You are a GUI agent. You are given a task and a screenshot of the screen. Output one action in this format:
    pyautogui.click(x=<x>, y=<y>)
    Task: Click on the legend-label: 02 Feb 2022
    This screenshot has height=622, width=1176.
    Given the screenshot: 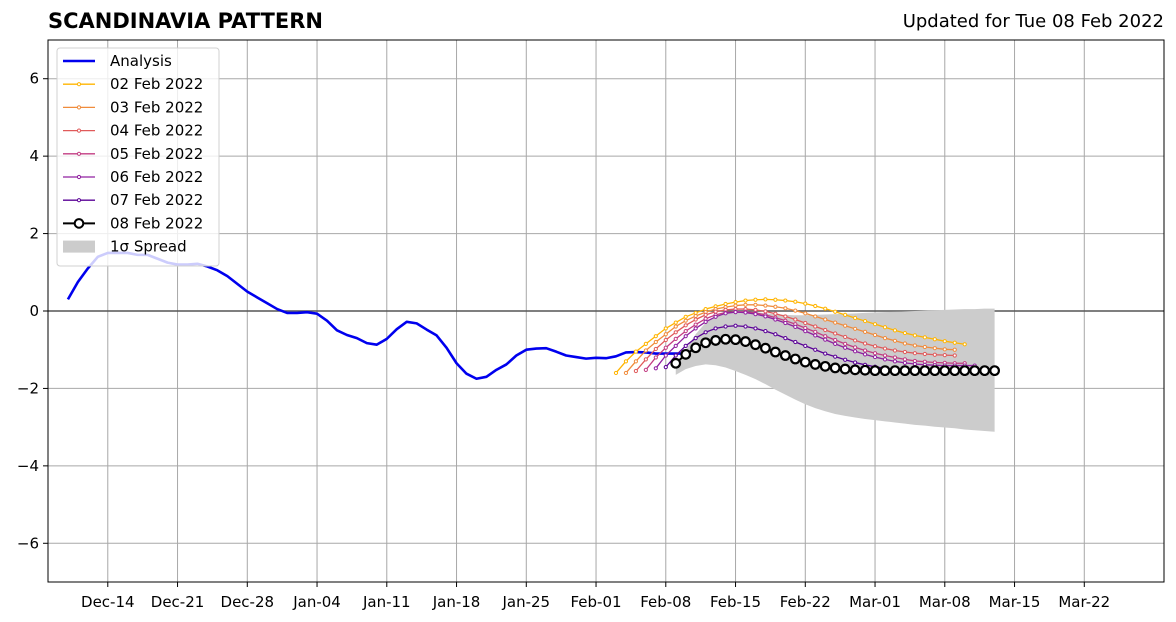 What is the action you would take?
    pyautogui.click(x=156, y=84)
    